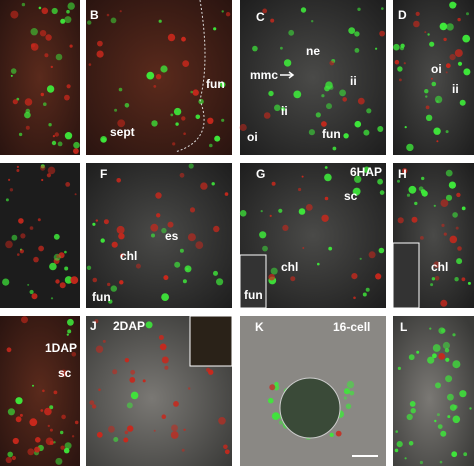 The image size is (474, 474). I want to click on label: oi, so click(252, 137).